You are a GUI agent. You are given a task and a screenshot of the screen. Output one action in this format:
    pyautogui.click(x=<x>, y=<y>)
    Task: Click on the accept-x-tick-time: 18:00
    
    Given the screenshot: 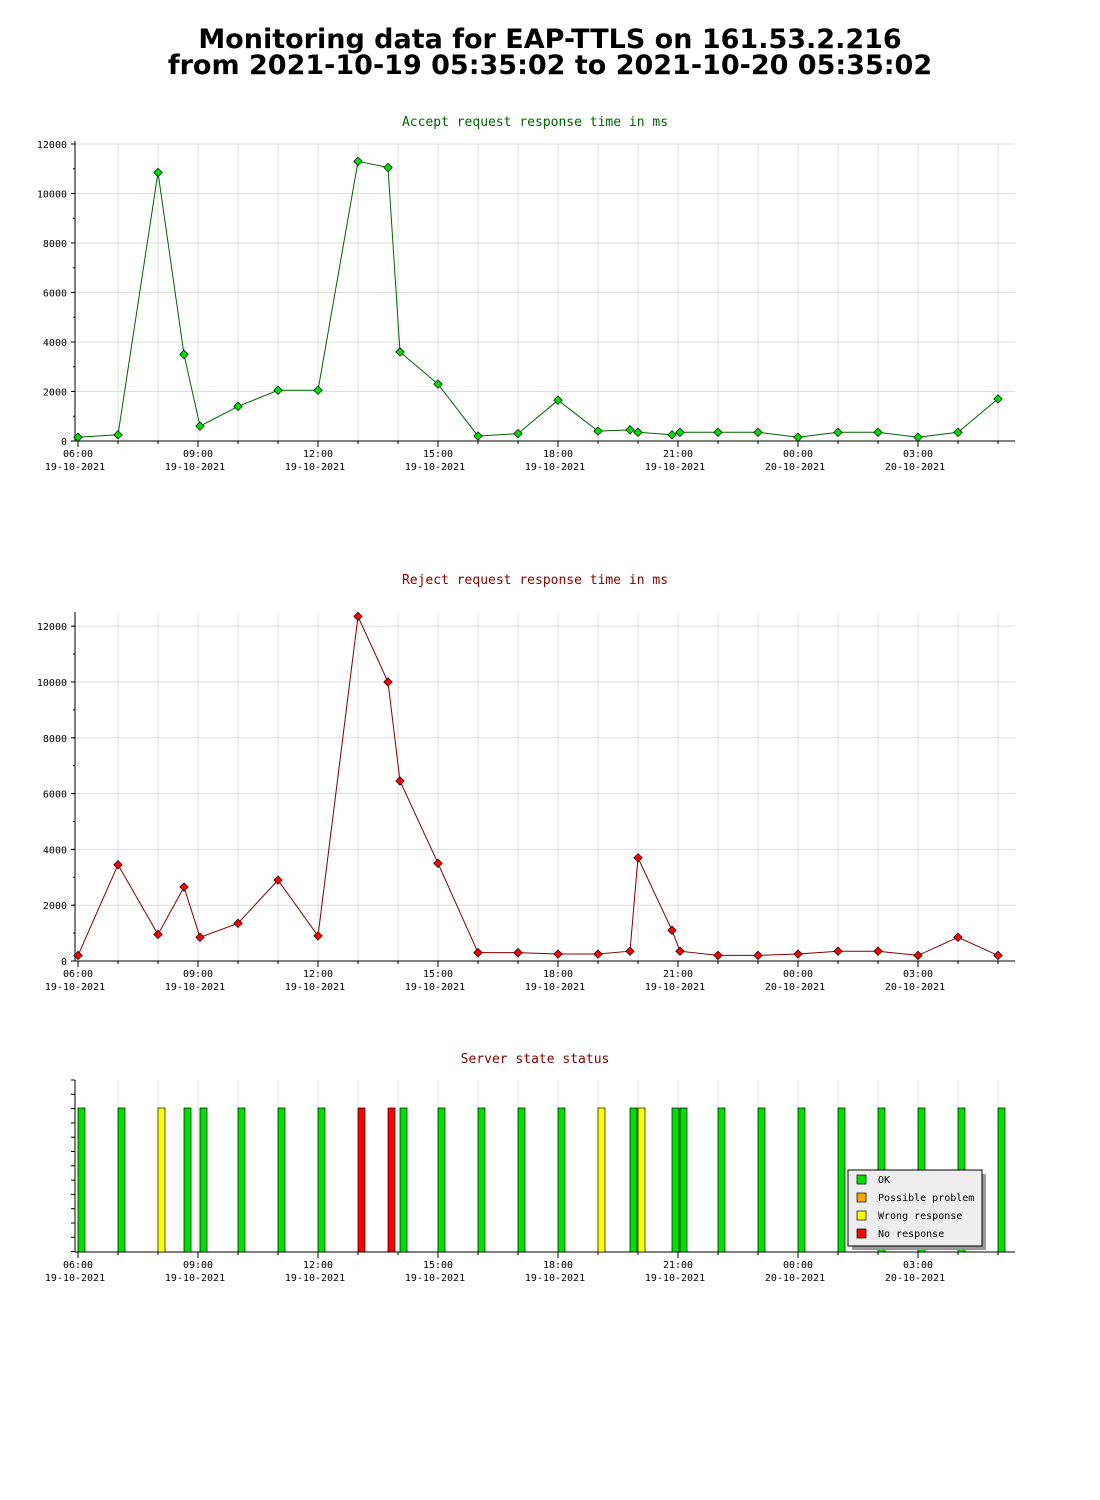 What is the action you would take?
    pyautogui.click(x=558, y=454)
    